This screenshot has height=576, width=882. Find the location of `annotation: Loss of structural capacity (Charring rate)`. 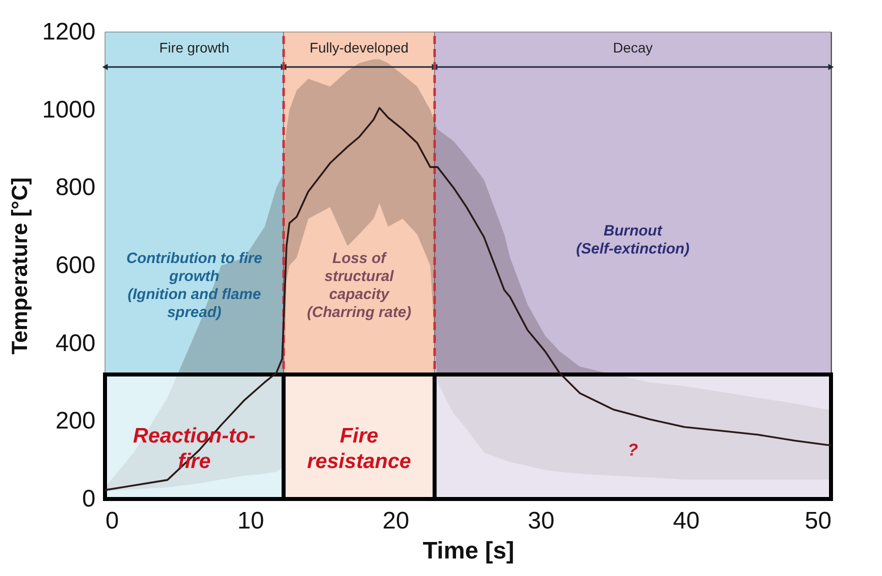

annotation: Loss of structural capacity (Charring rate) is located at coordinates (359, 286).